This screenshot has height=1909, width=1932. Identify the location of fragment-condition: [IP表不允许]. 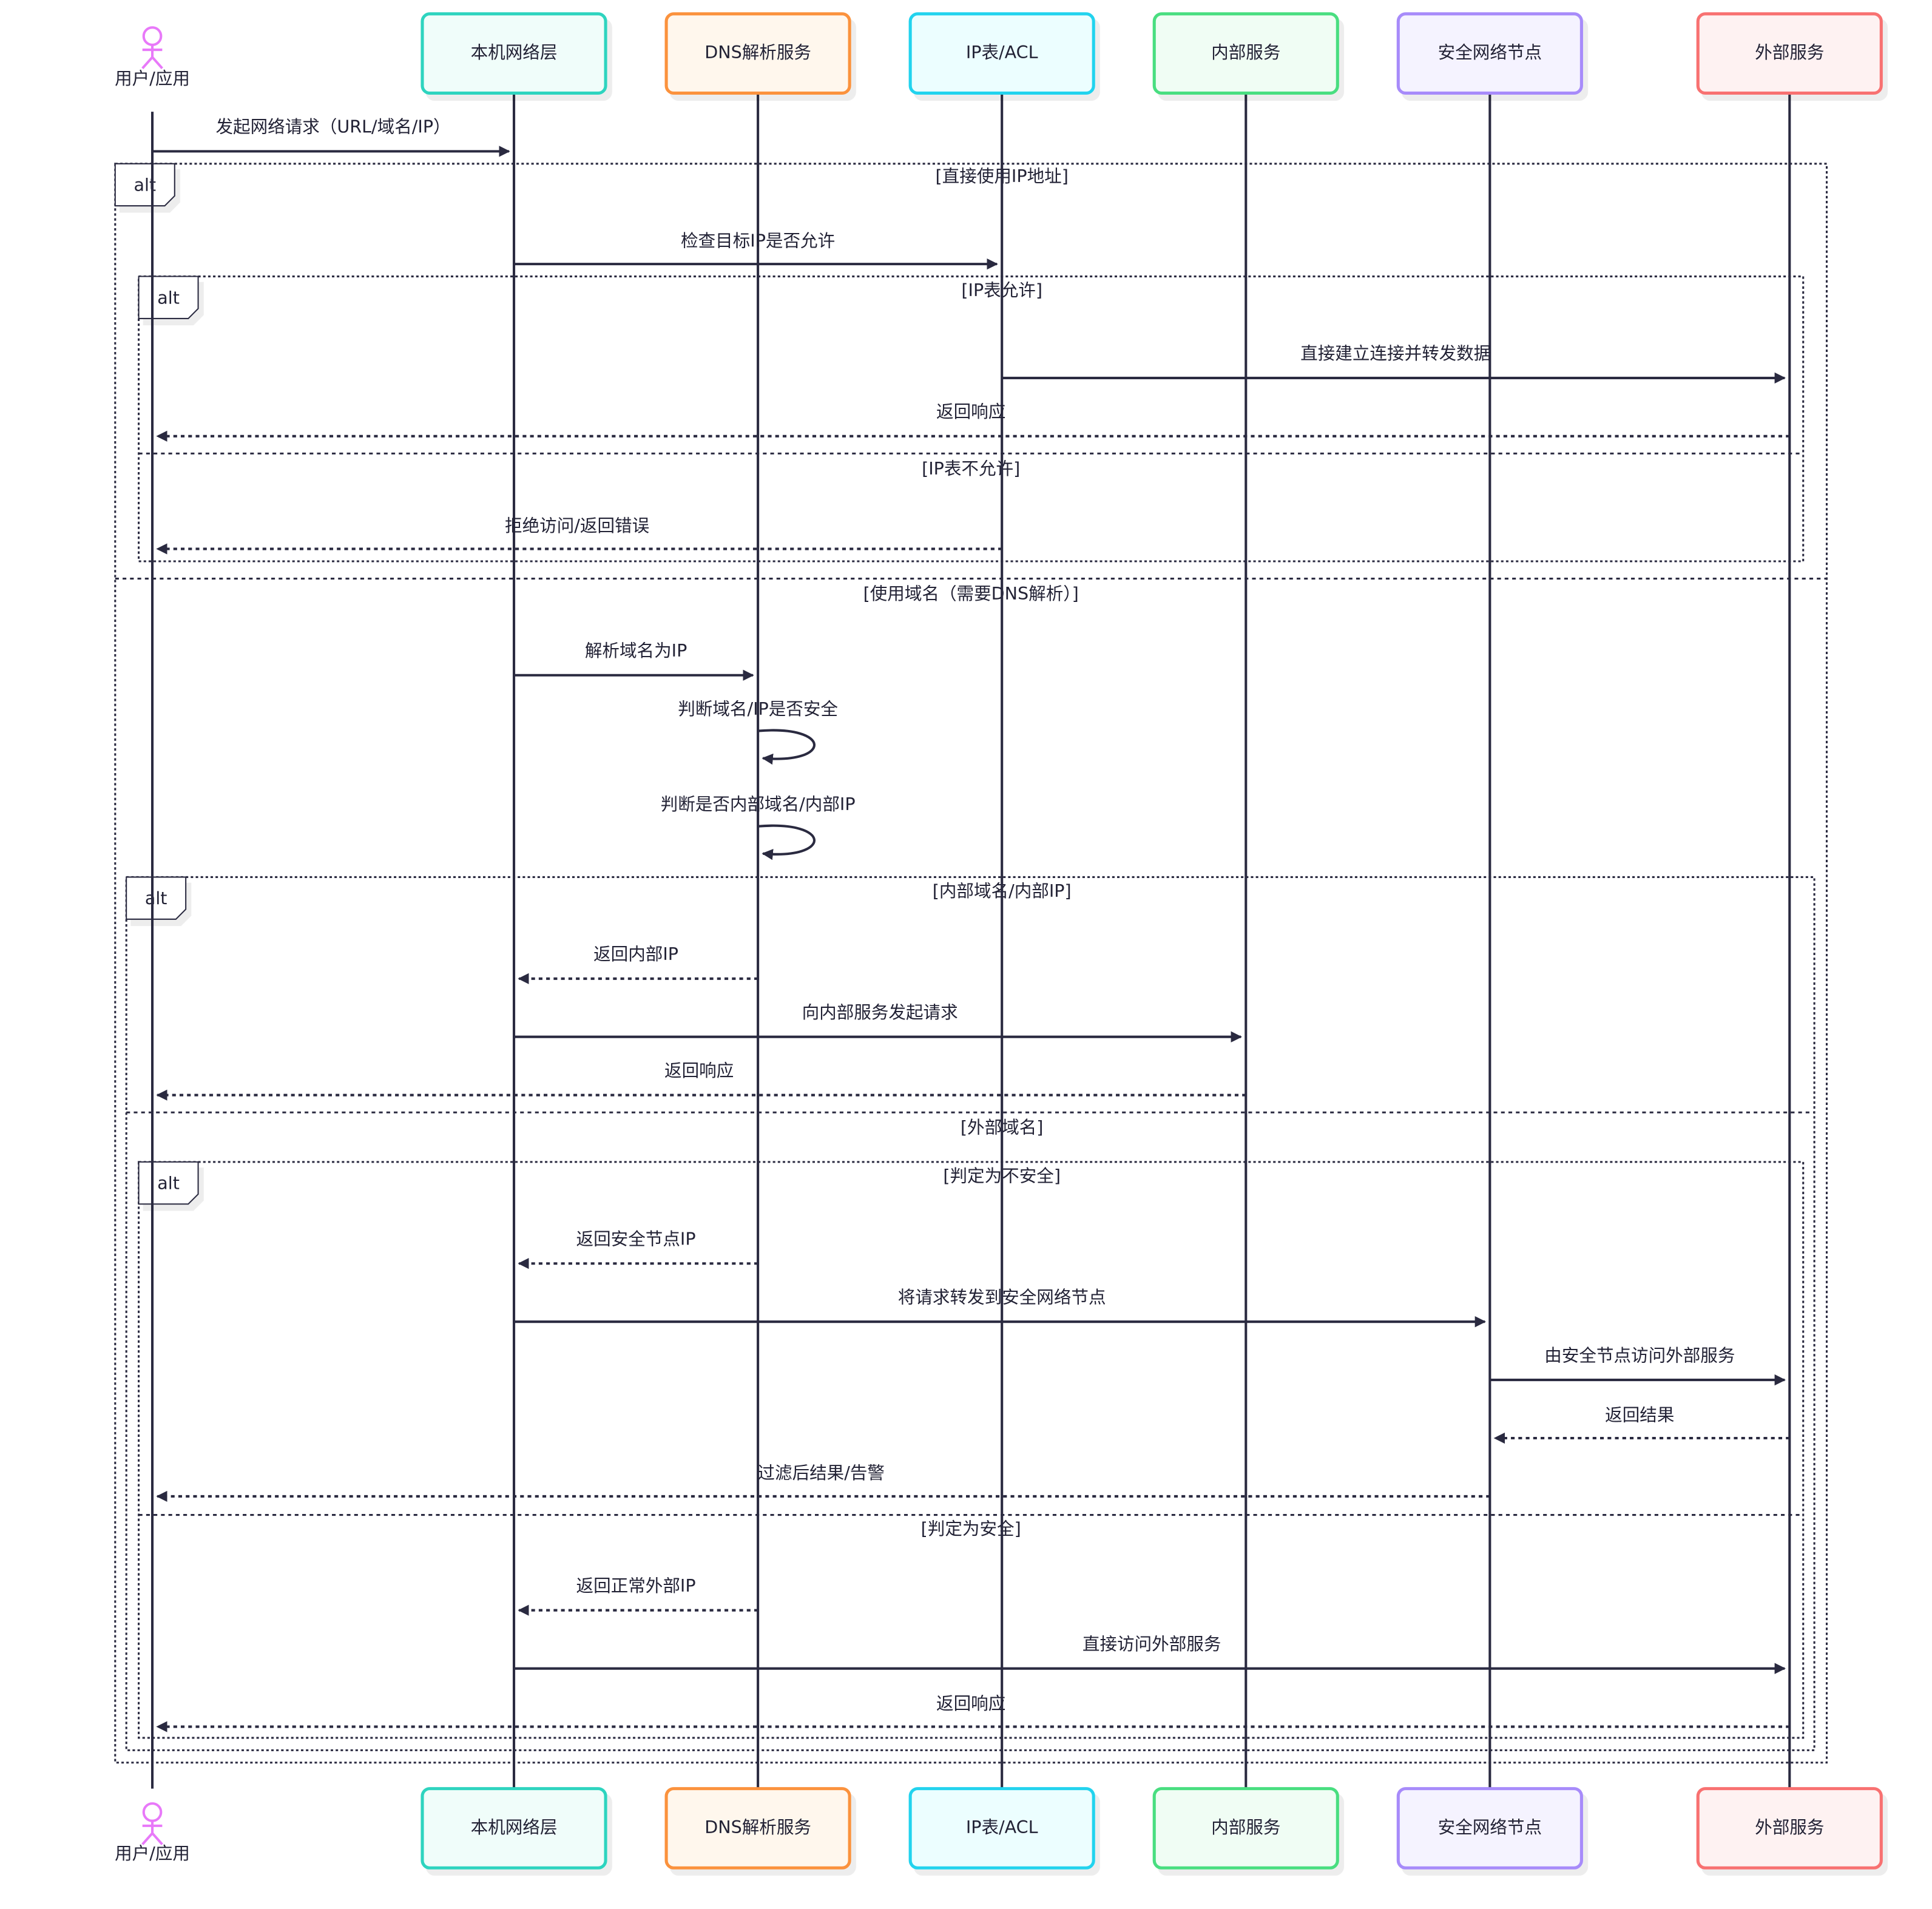
(971, 469).